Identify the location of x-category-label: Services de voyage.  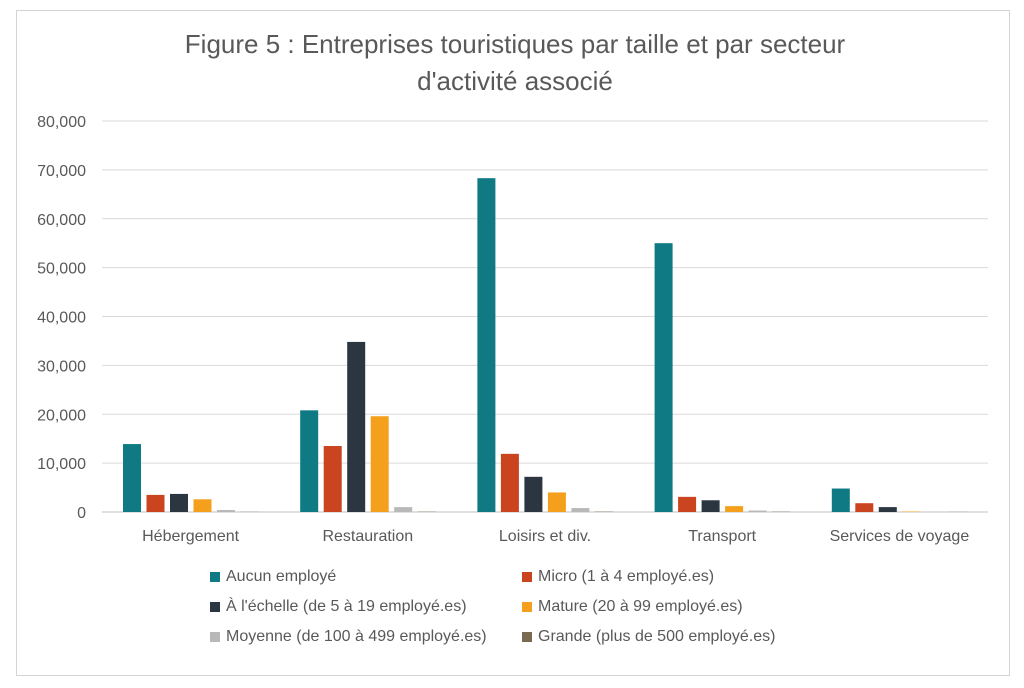
(900, 536).